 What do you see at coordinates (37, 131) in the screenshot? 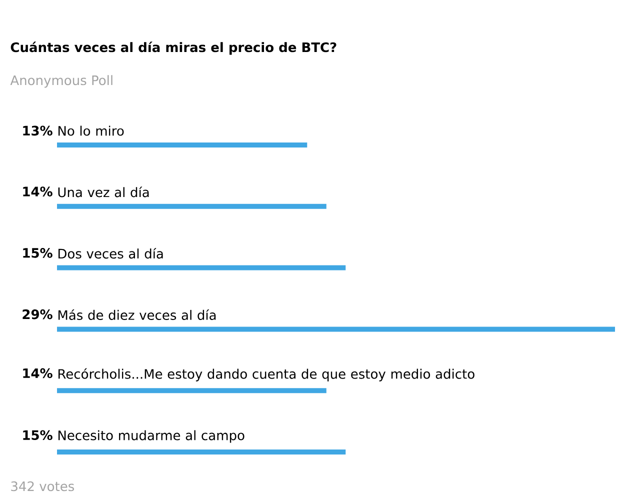
I see `data-label: 13%` at bounding box center [37, 131].